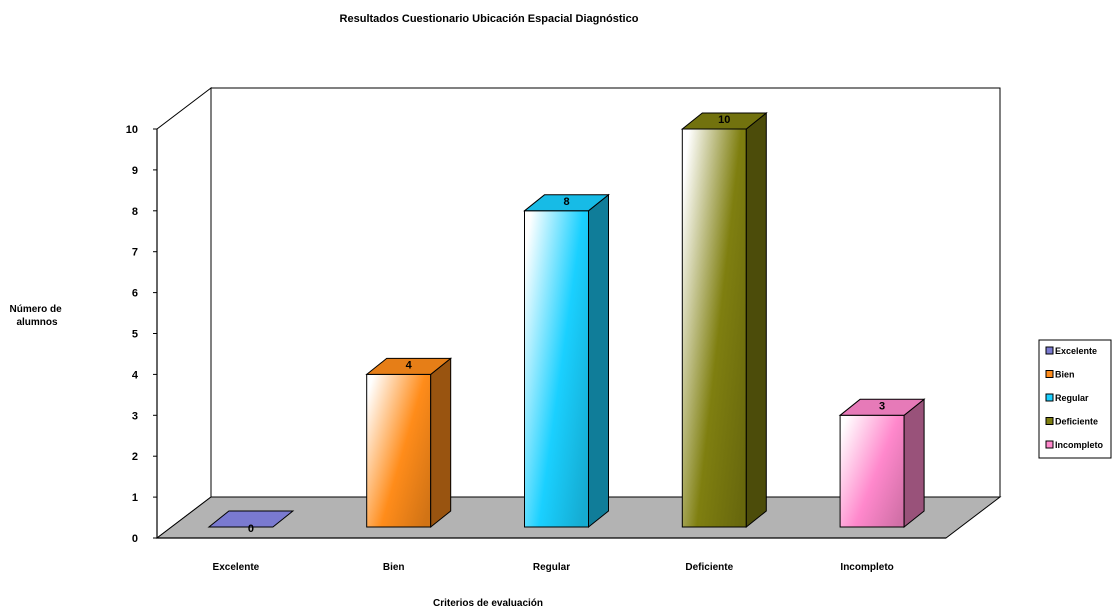  I want to click on x-axis-title: Criterios de evaluación, so click(488, 603).